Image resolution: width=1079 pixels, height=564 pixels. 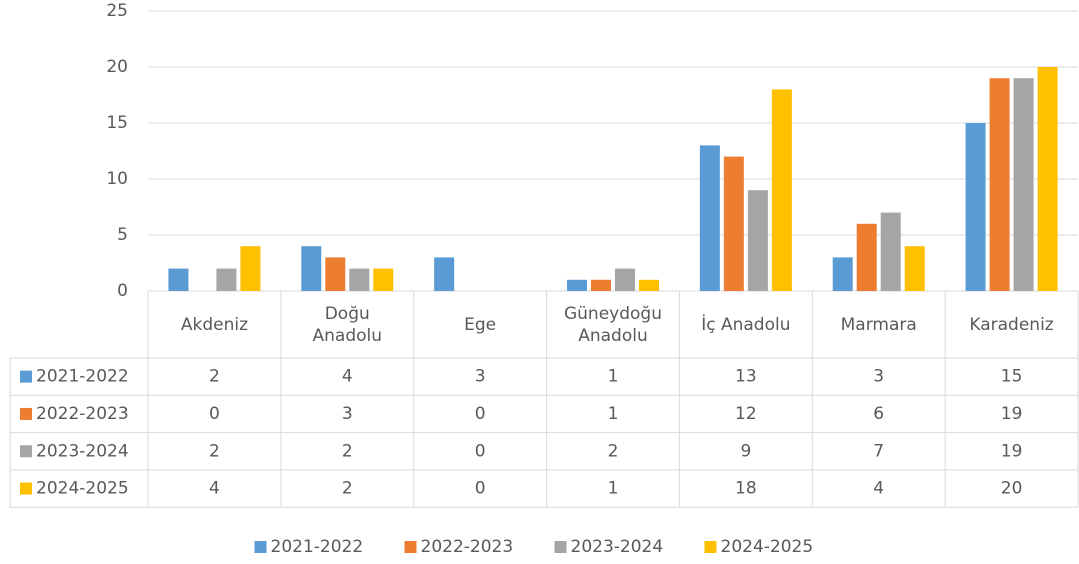 I want to click on y-tick-label: 10, so click(x=117, y=179).